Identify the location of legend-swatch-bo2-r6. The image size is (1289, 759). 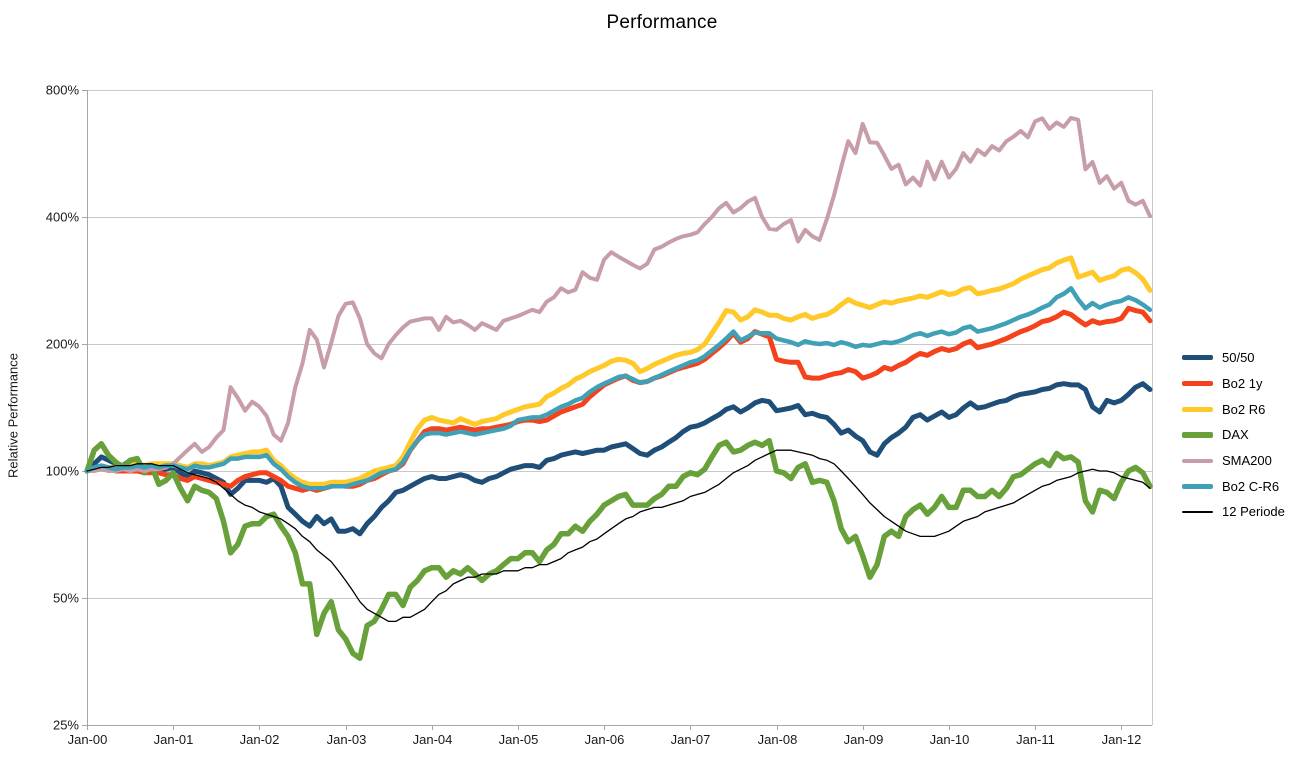
(1197, 409).